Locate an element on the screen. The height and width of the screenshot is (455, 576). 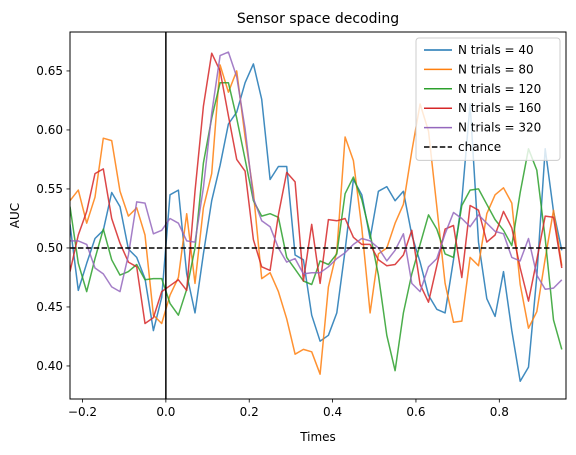
y-tick-label: 0.60 is located at coordinates (49, 130).